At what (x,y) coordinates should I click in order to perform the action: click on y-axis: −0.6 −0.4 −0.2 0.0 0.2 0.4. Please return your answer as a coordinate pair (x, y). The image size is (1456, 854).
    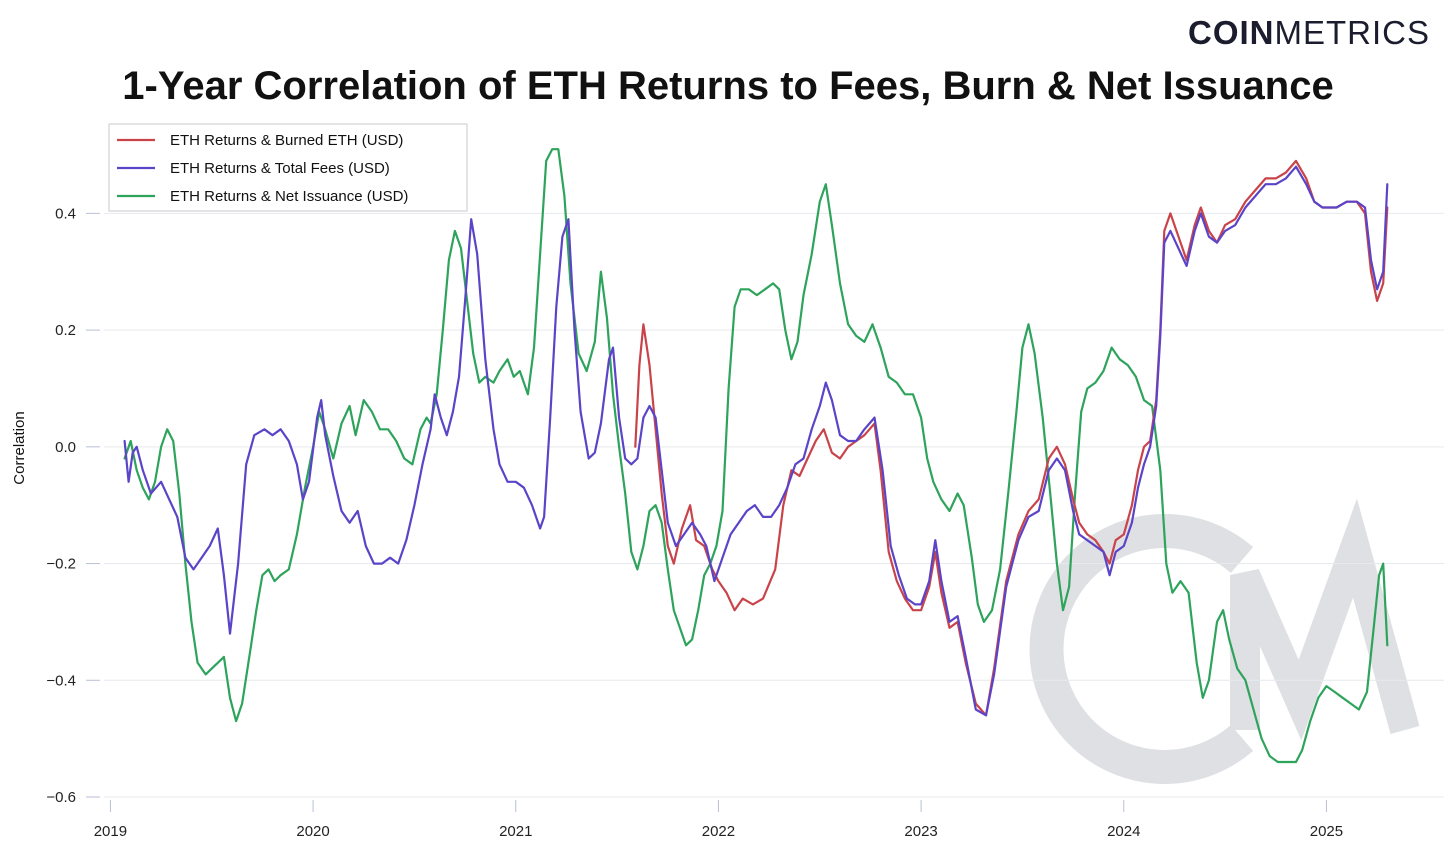
    Looking at the image, I should click on (73, 505).